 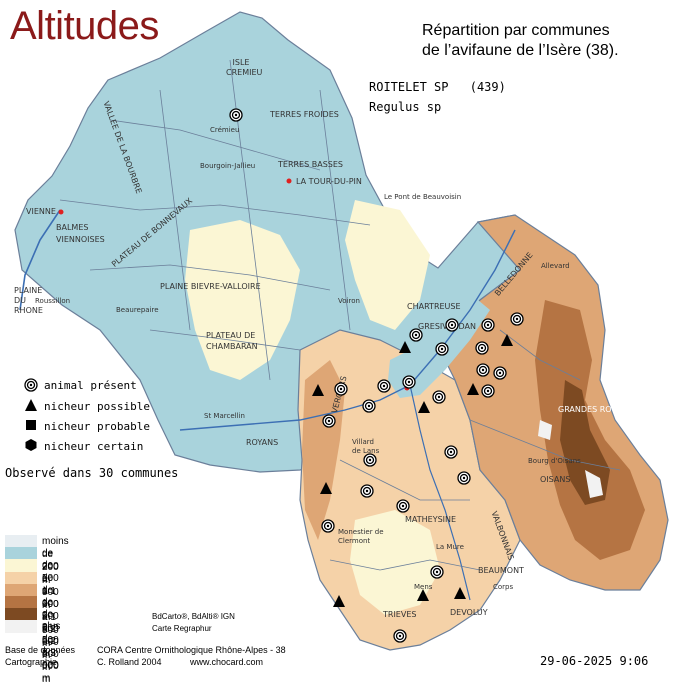 What do you see at coordinates (289, 181) in the screenshot?
I see `town-dot-la-tour-du-pin` at bounding box center [289, 181].